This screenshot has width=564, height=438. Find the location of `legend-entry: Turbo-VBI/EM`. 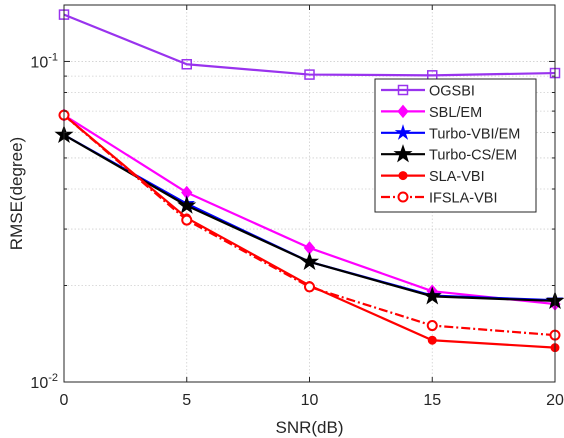

legend-entry: Turbo-VBI/EM is located at coordinates (450, 133).